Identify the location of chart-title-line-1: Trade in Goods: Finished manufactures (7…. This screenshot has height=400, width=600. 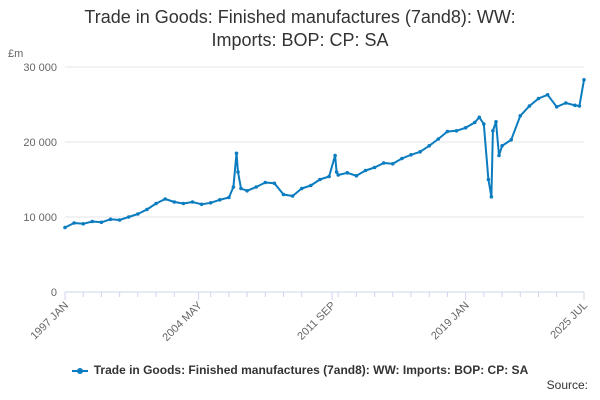
(300, 17).